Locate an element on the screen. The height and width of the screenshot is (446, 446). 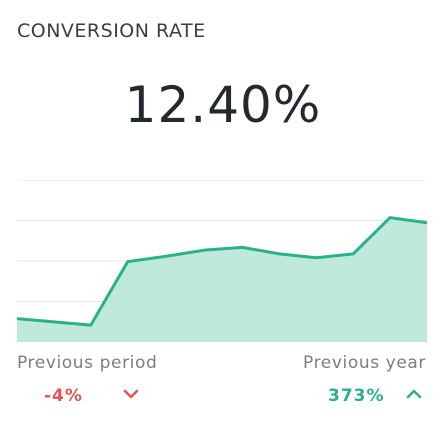
previous-period-label: Previous period is located at coordinates (87, 363).